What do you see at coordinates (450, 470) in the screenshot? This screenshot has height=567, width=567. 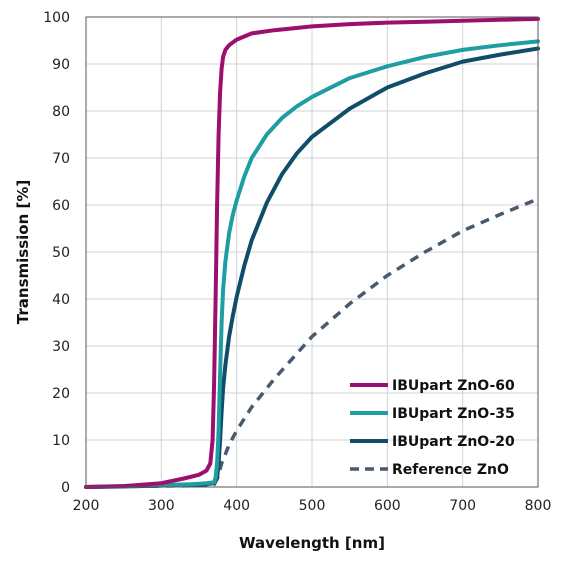 I see `legend-label: Reference ZnO` at bounding box center [450, 470].